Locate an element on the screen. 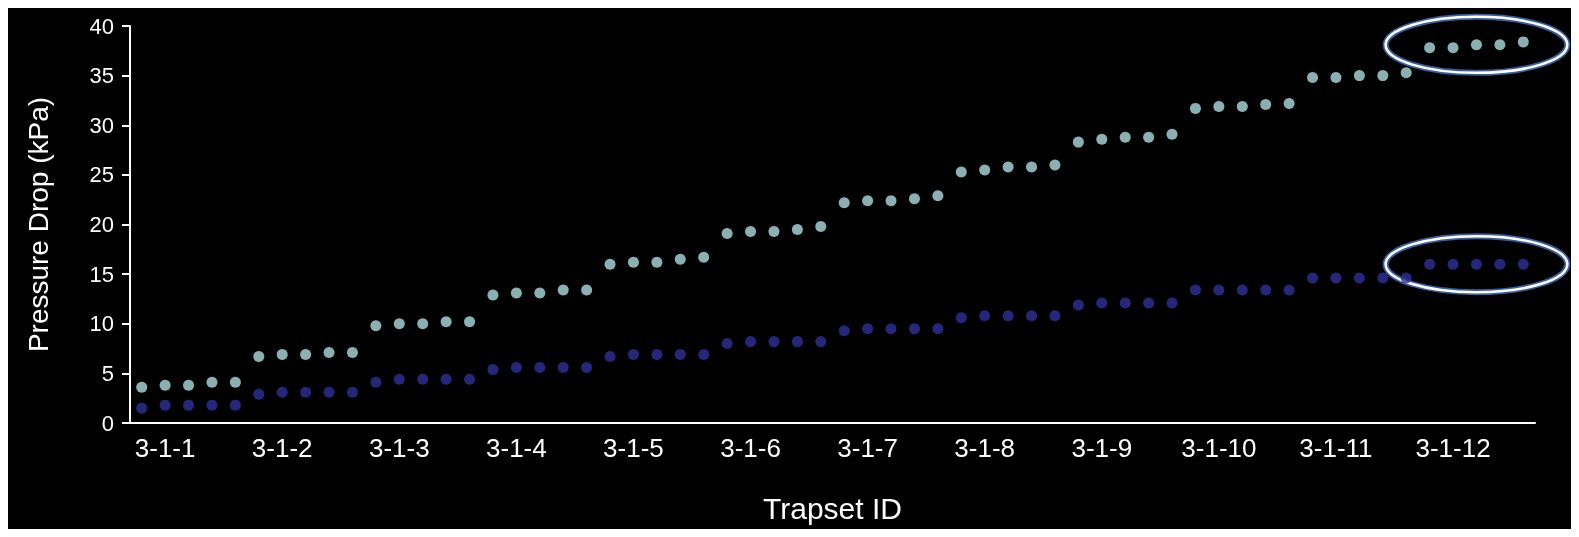 The width and height of the screenshot is (1579, 537). x-tick-label: 3-1-2 is located at coordinates (282, 448).